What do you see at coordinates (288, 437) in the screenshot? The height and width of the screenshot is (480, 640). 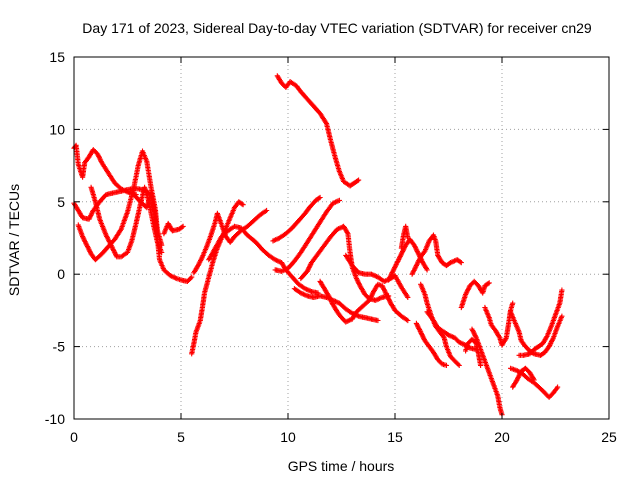 I see `x-tick-label: 10` at bounding box center [288, 437].